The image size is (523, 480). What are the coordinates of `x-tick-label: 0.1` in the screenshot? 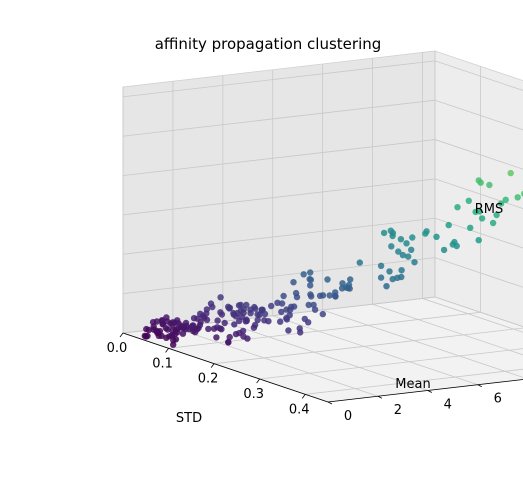 It's located at (162, 363).